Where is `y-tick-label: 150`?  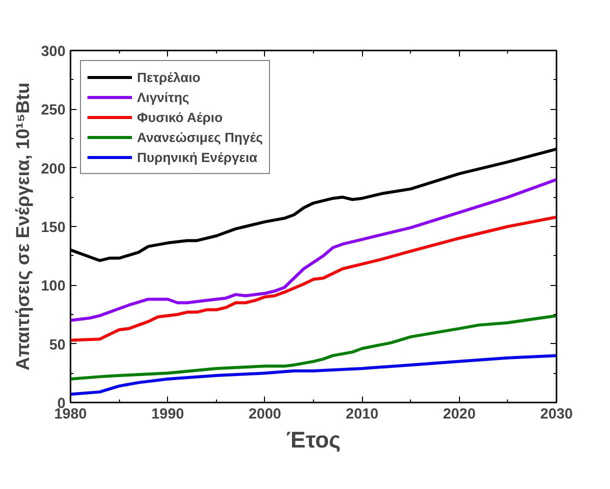 y-tick-label: 150 is located at coordinates (53, 228).